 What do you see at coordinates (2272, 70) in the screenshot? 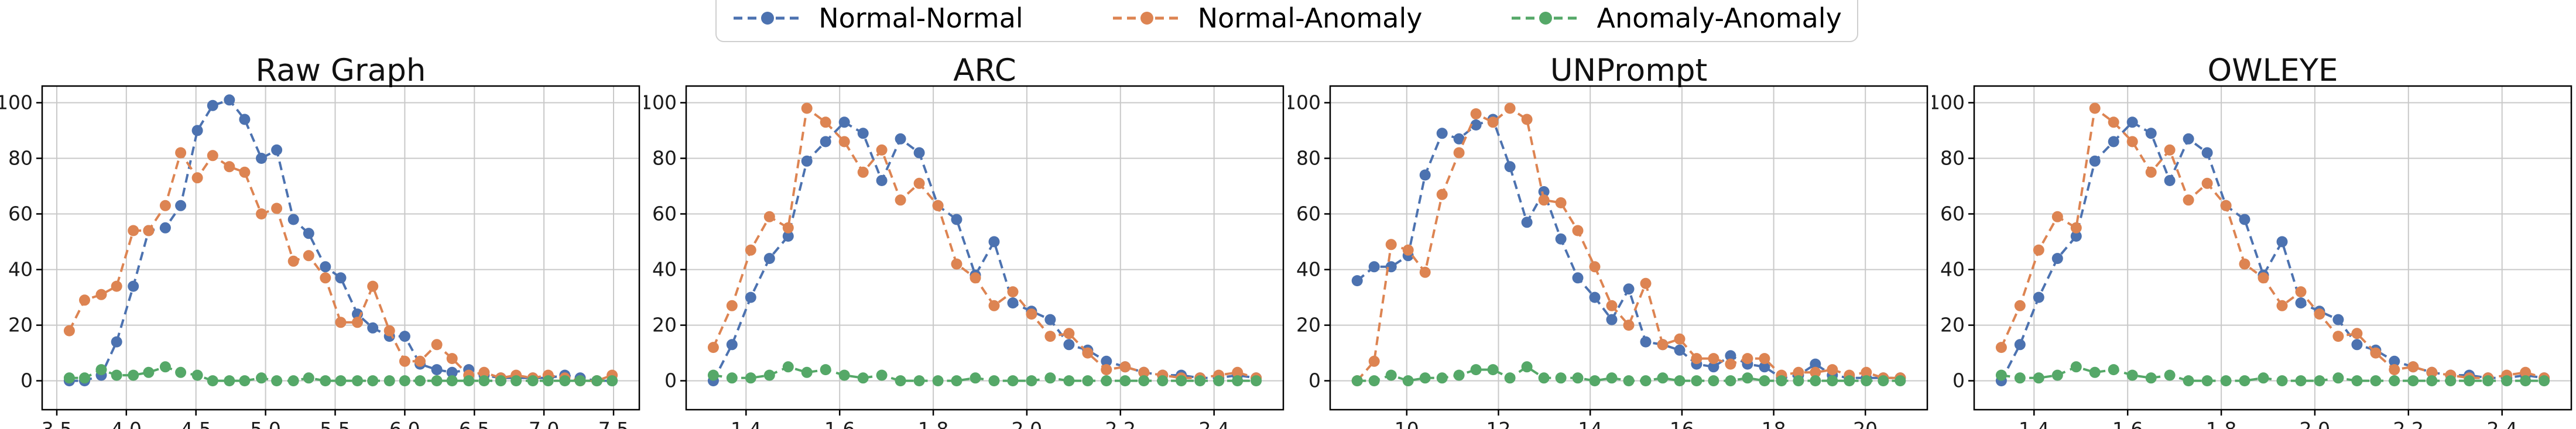
I see `chart-title: OWLEYE` at bounding box center [2272, 70].